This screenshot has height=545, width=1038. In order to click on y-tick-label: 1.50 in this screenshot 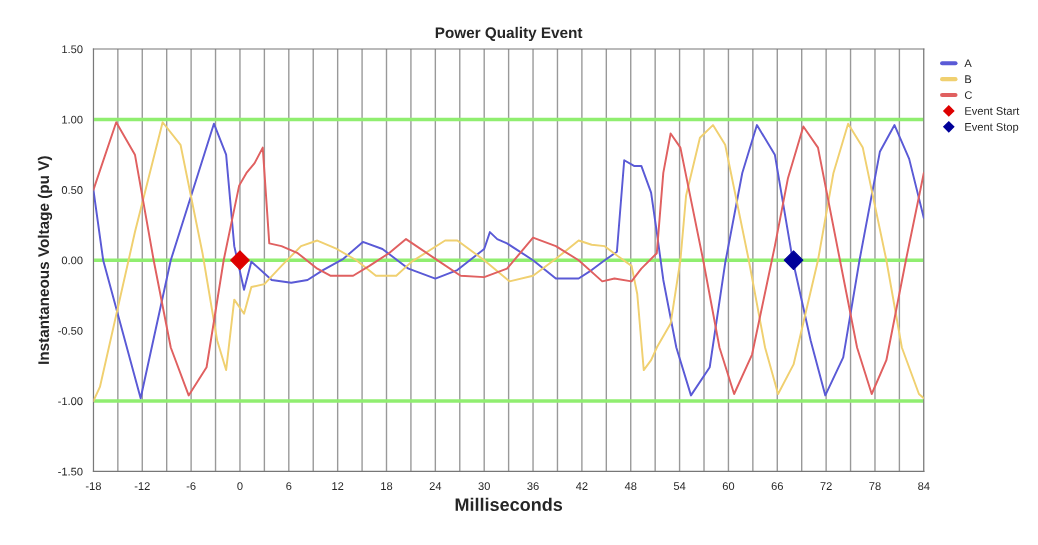, I will do `click(72, 49)`.